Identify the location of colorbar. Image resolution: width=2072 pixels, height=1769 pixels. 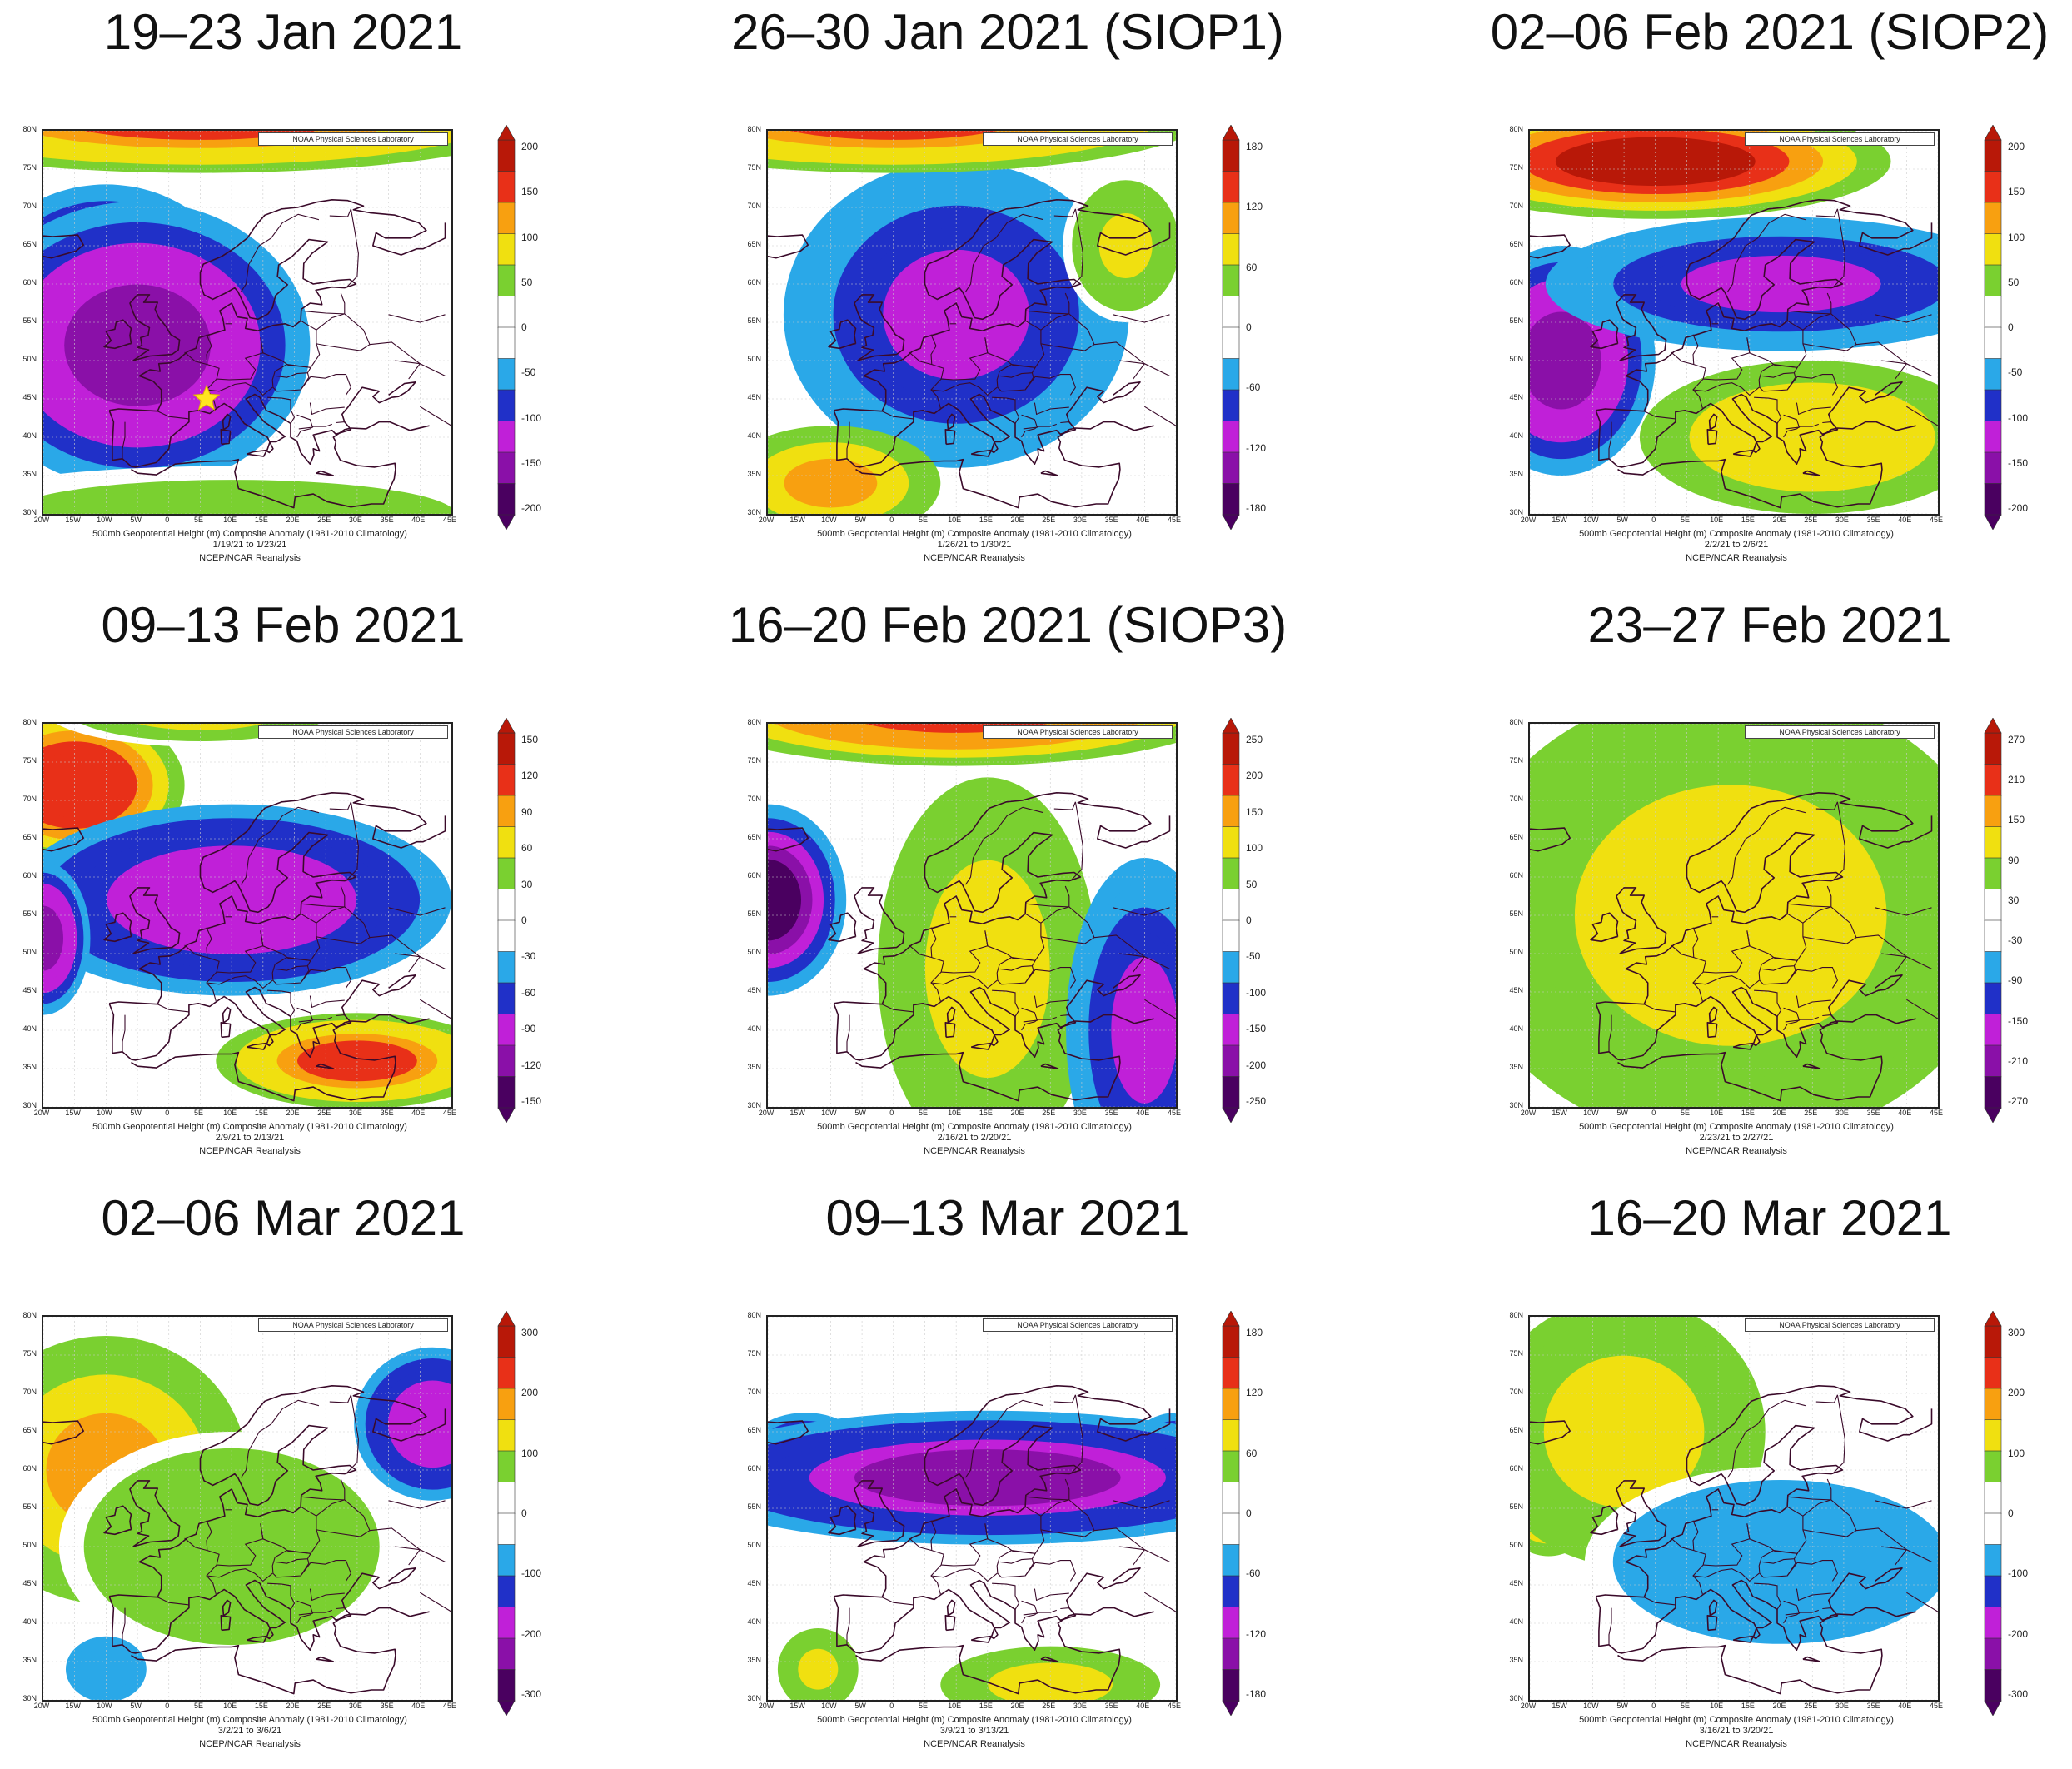
(1231, 327).